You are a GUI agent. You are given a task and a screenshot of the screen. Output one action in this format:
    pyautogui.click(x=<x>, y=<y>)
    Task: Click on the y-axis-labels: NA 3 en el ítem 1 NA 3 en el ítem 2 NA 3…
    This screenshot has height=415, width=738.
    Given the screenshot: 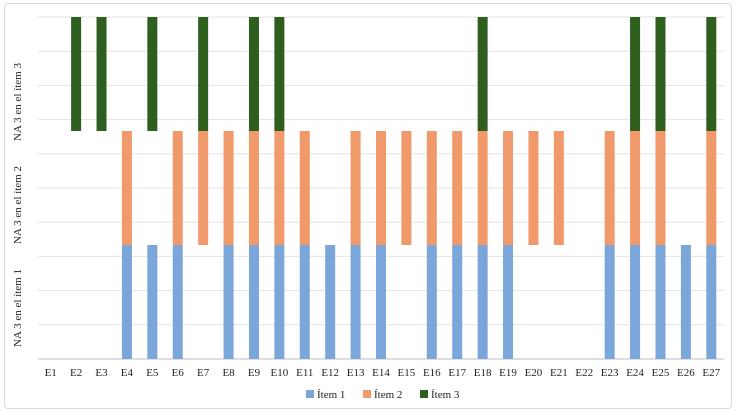 What is the action you would take?
    pyautogui.click(x=18, y=205)
    